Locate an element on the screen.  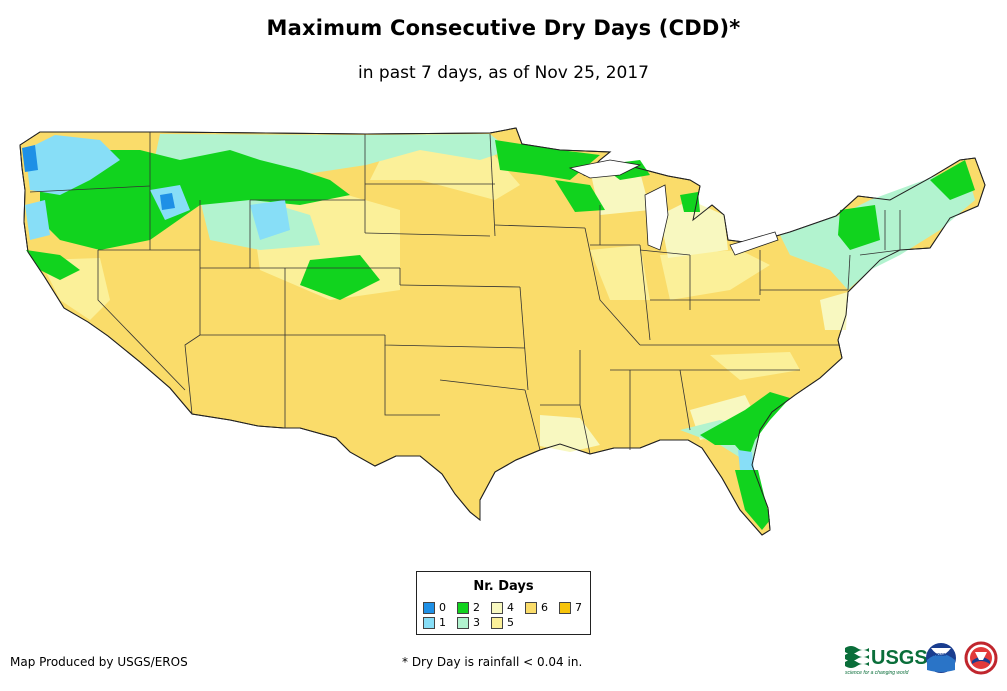
noaa-logo-icon: noaa is located at coordinates (941, 658).